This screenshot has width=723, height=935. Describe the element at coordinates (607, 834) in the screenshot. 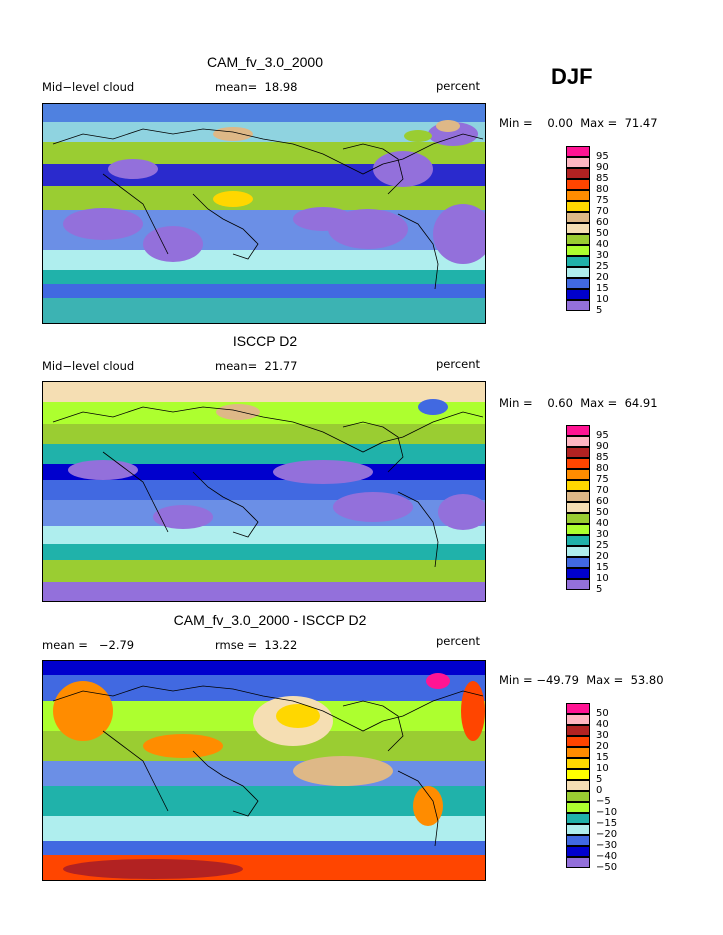

I see `colorbar-tick: −20` at that location.